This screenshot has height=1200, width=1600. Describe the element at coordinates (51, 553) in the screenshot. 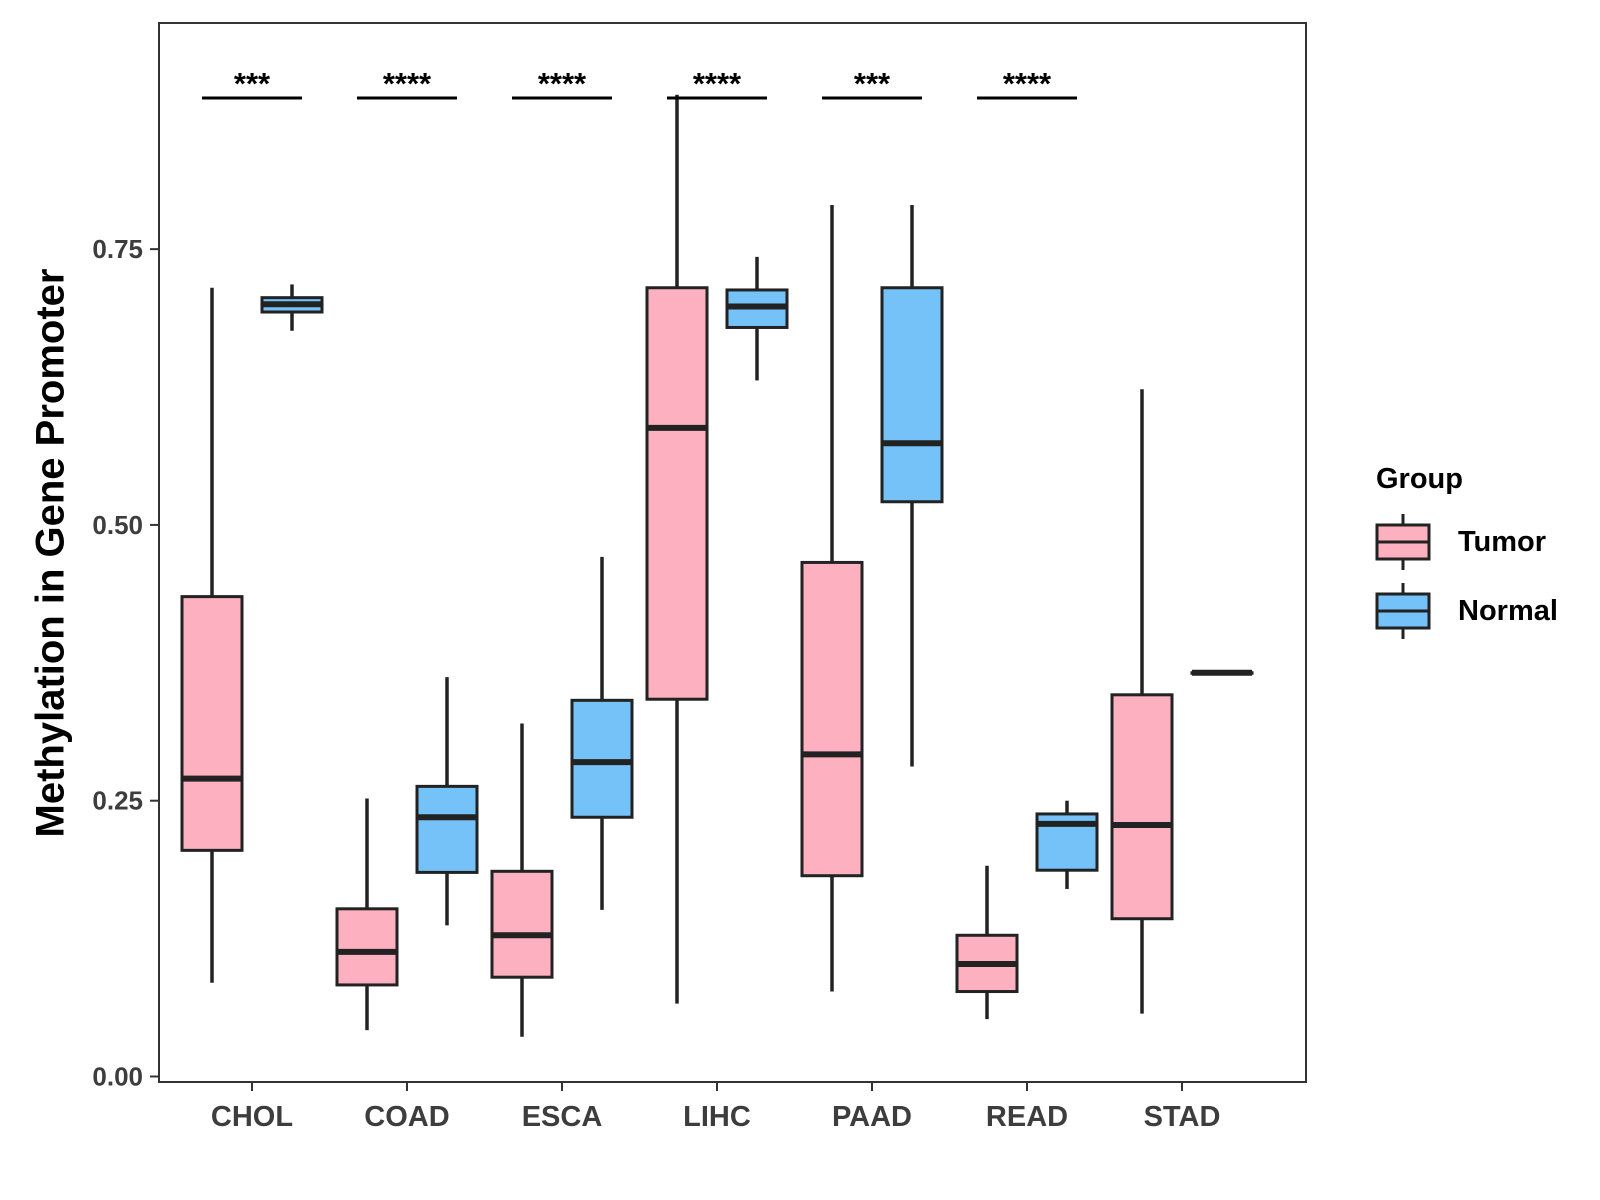

I see `y-axis-title: Methylation in Gene Promoter` at that location.